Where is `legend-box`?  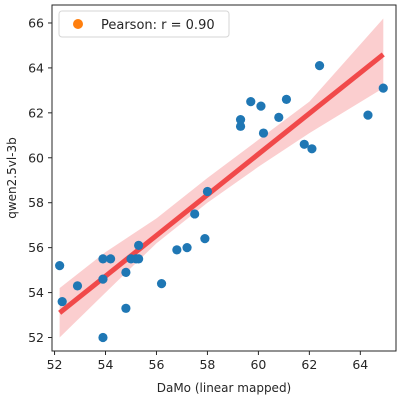 legend-box is located at coordinates (144, 24).